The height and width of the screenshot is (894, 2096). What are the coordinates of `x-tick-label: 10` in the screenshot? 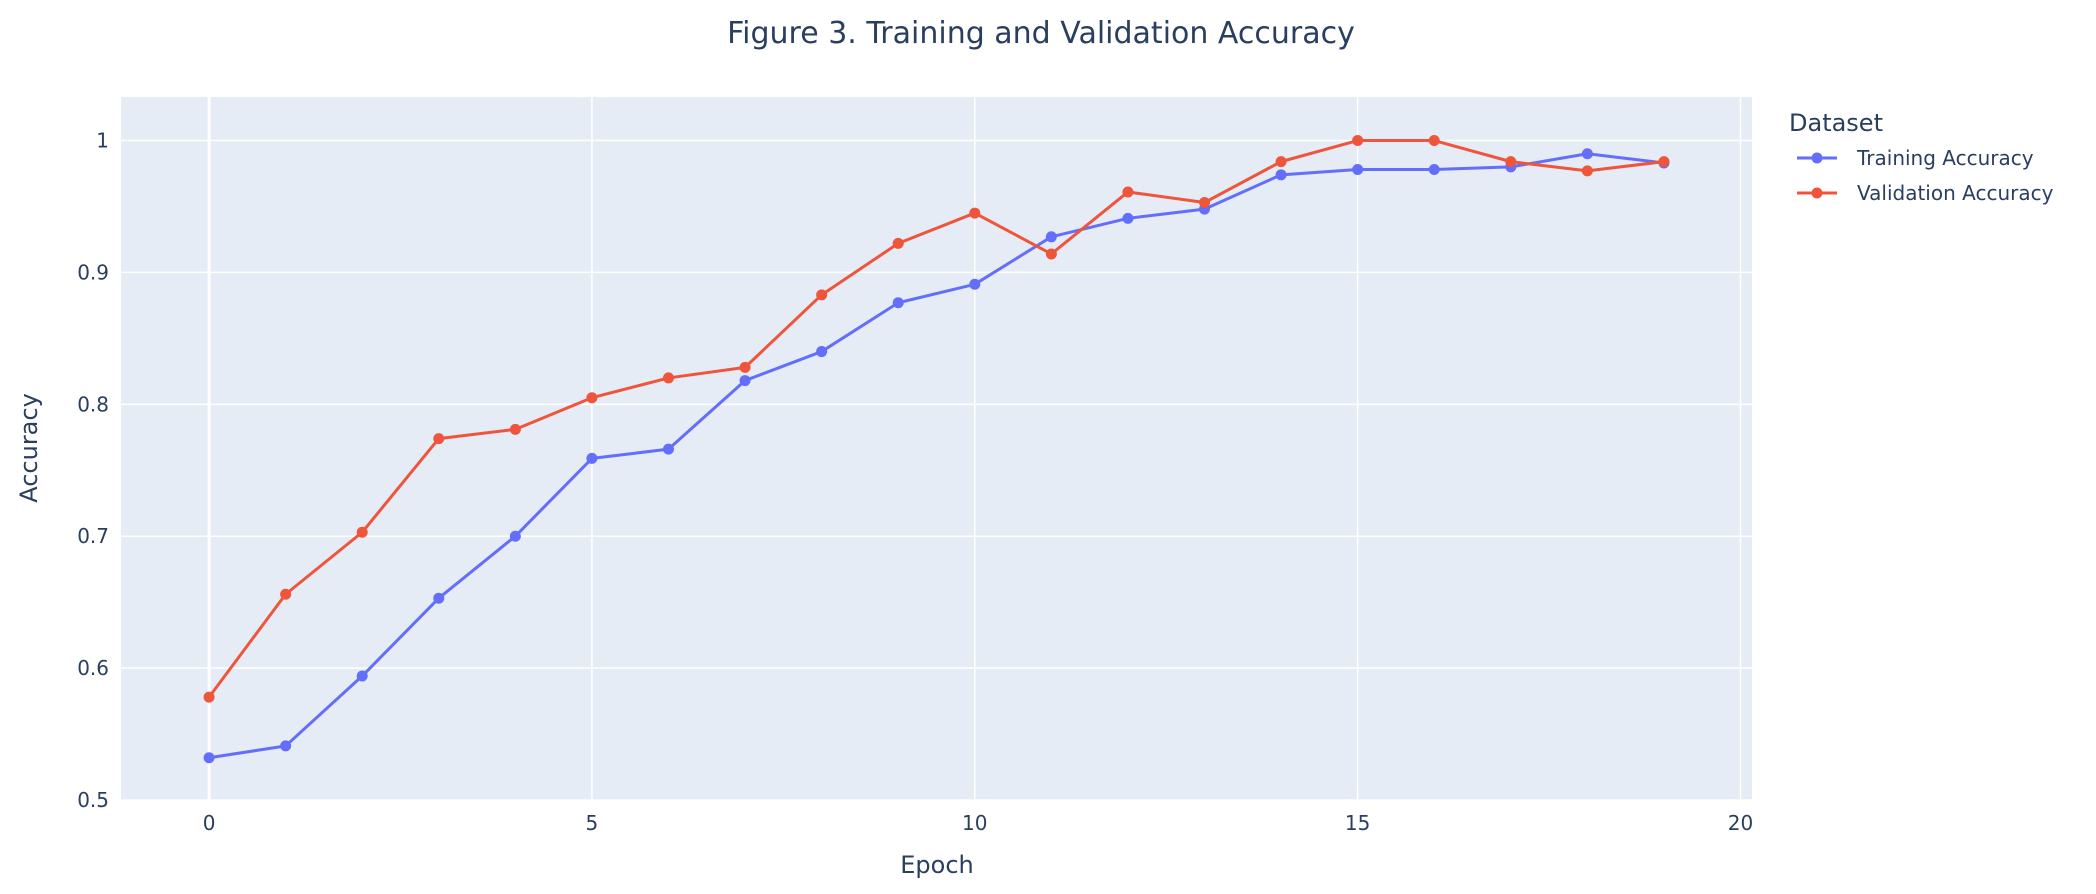 It's located at (974, 823).